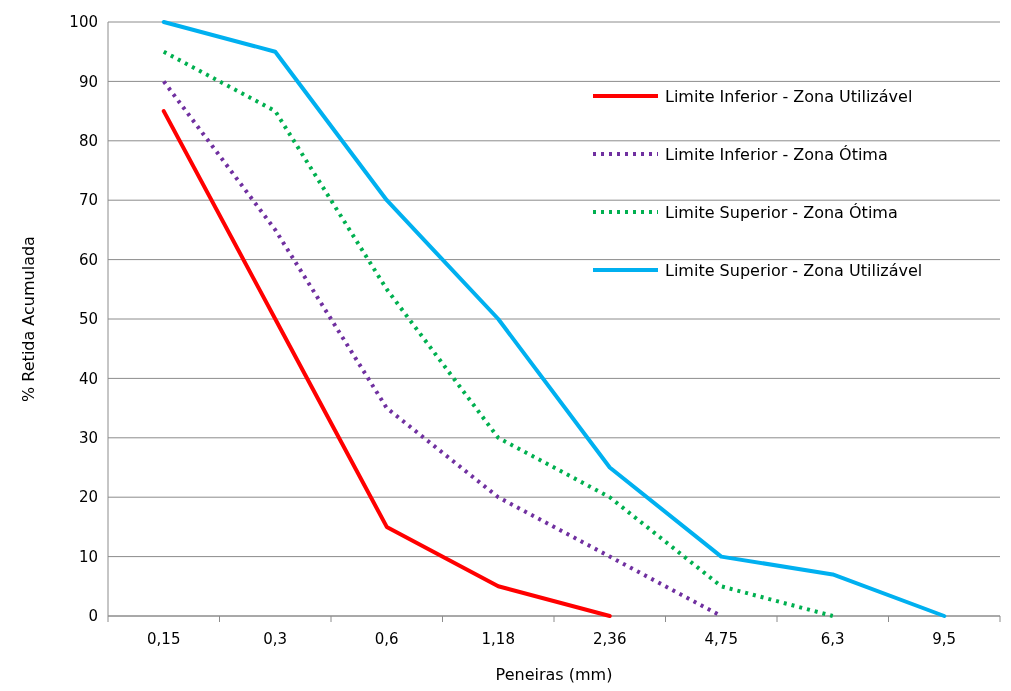 Image resolution: width=1011 pixels, height=691 pixels. What do you see at coordinates (88, 141) in the screenshot?
I see `y-tick-label: 80` at bounding box center [88, 141].